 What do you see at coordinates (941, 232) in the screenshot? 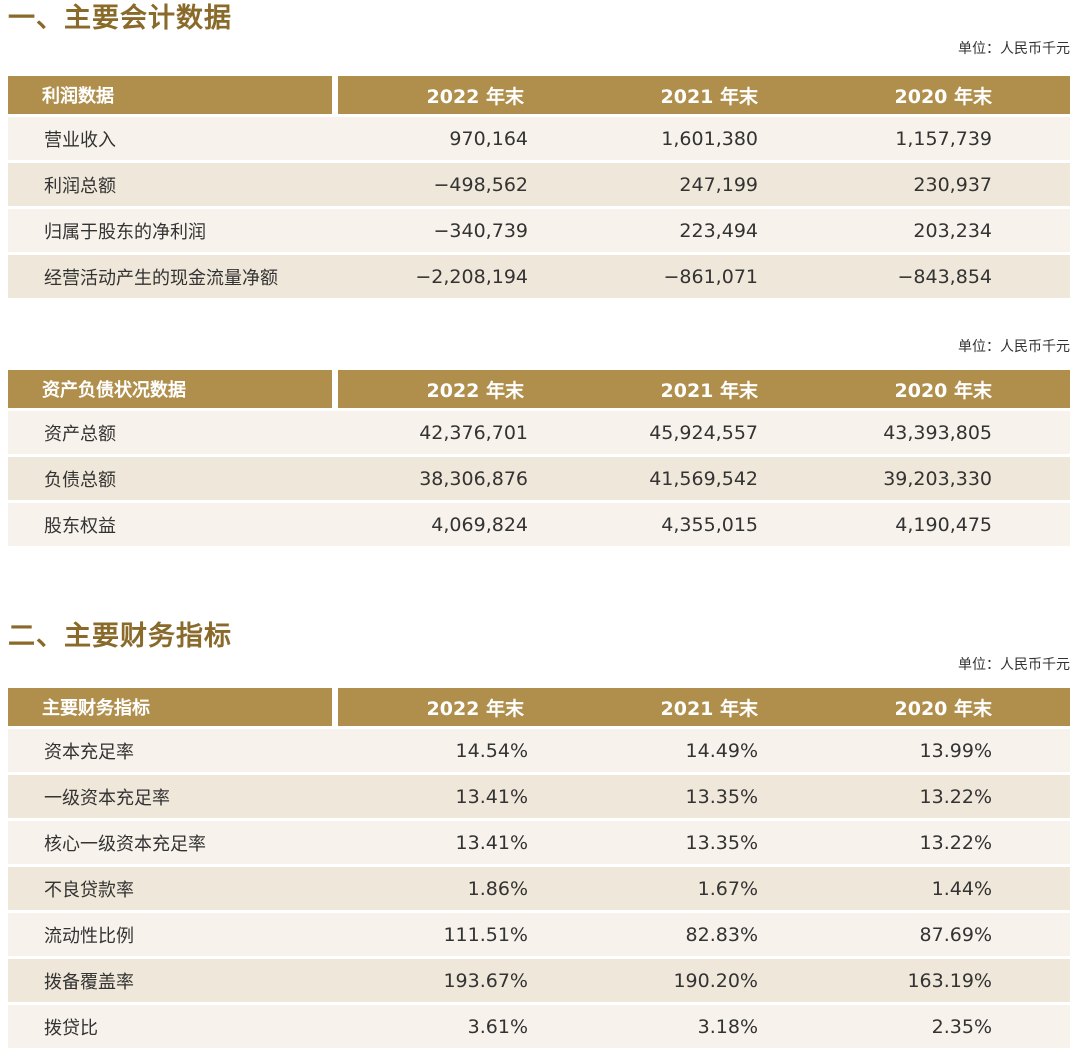
I see `table-cell: 203,234` at bounding box center [941, 232].